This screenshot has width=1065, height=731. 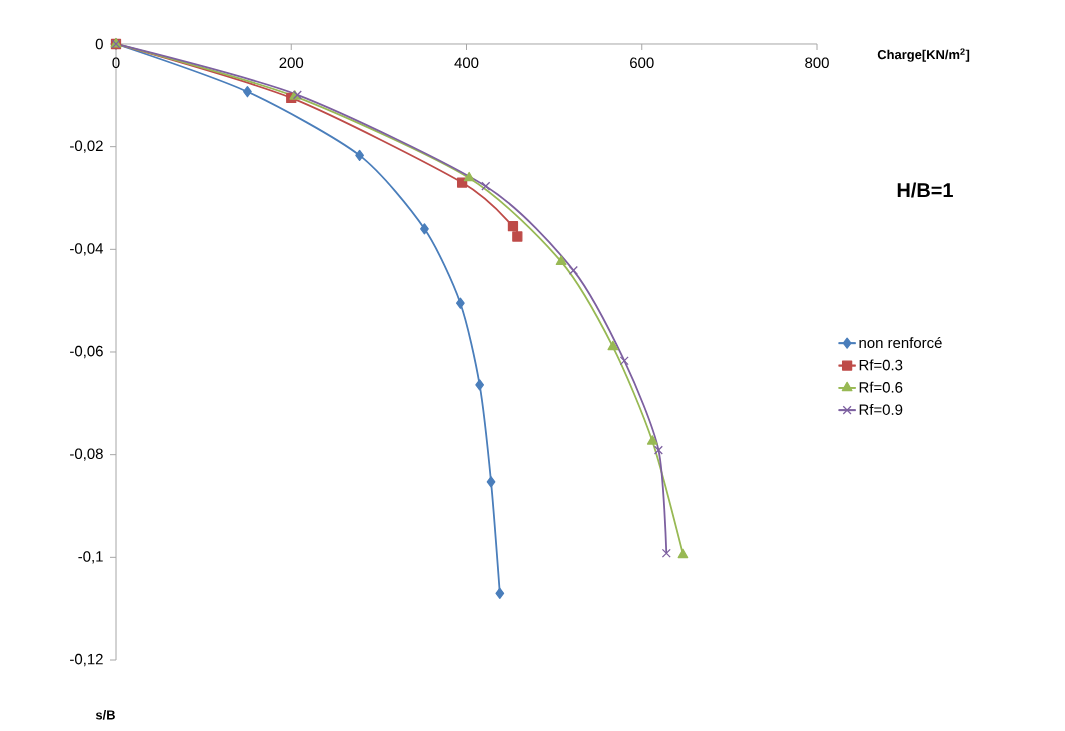 What do you see at coordinates (881, 409) in the screenshot?
I see `legend-label: Rf=0.9` at bounding box center [881, 409].